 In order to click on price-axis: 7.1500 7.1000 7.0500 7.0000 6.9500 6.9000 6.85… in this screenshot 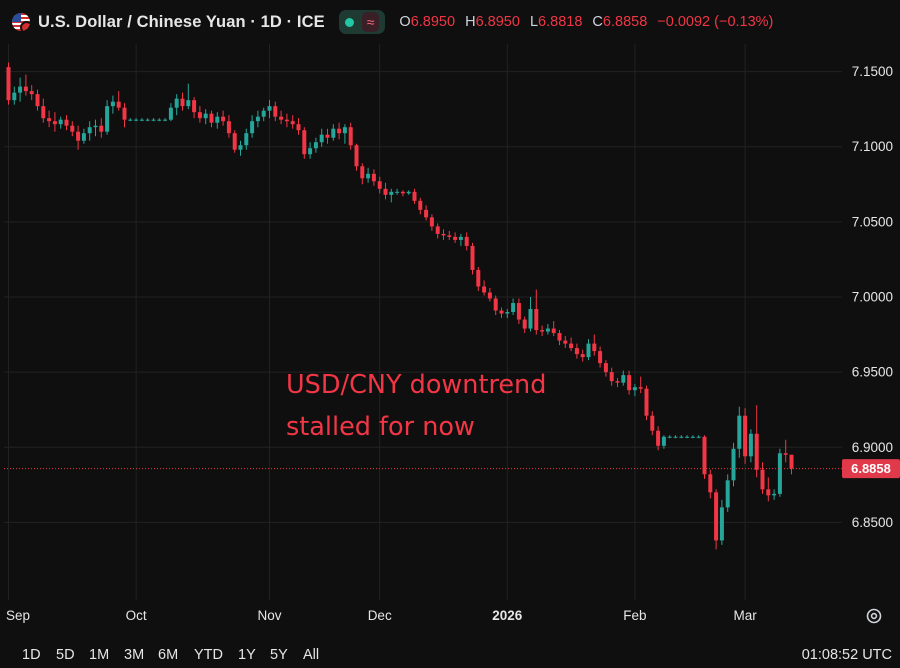, I will do `click(872, 297)`.